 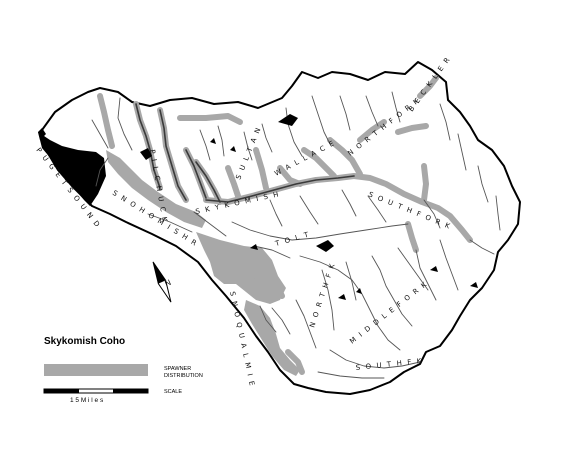 What do you see at coordinates (84, 341) in the screenshot?
I see `map-title: Skykomish Coho` at bounding box center [84, 341].